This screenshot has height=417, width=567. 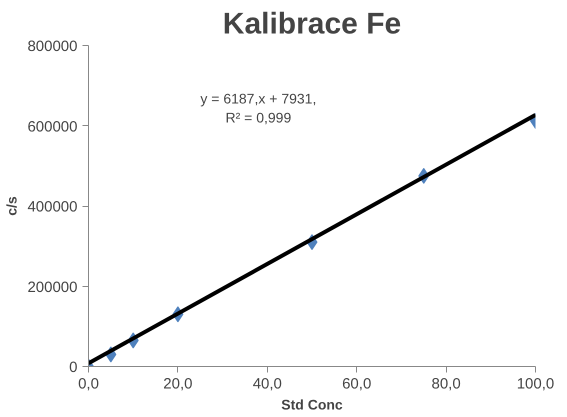 I want to click on x-tick-label: 60,0, so click(x=357, y=384).